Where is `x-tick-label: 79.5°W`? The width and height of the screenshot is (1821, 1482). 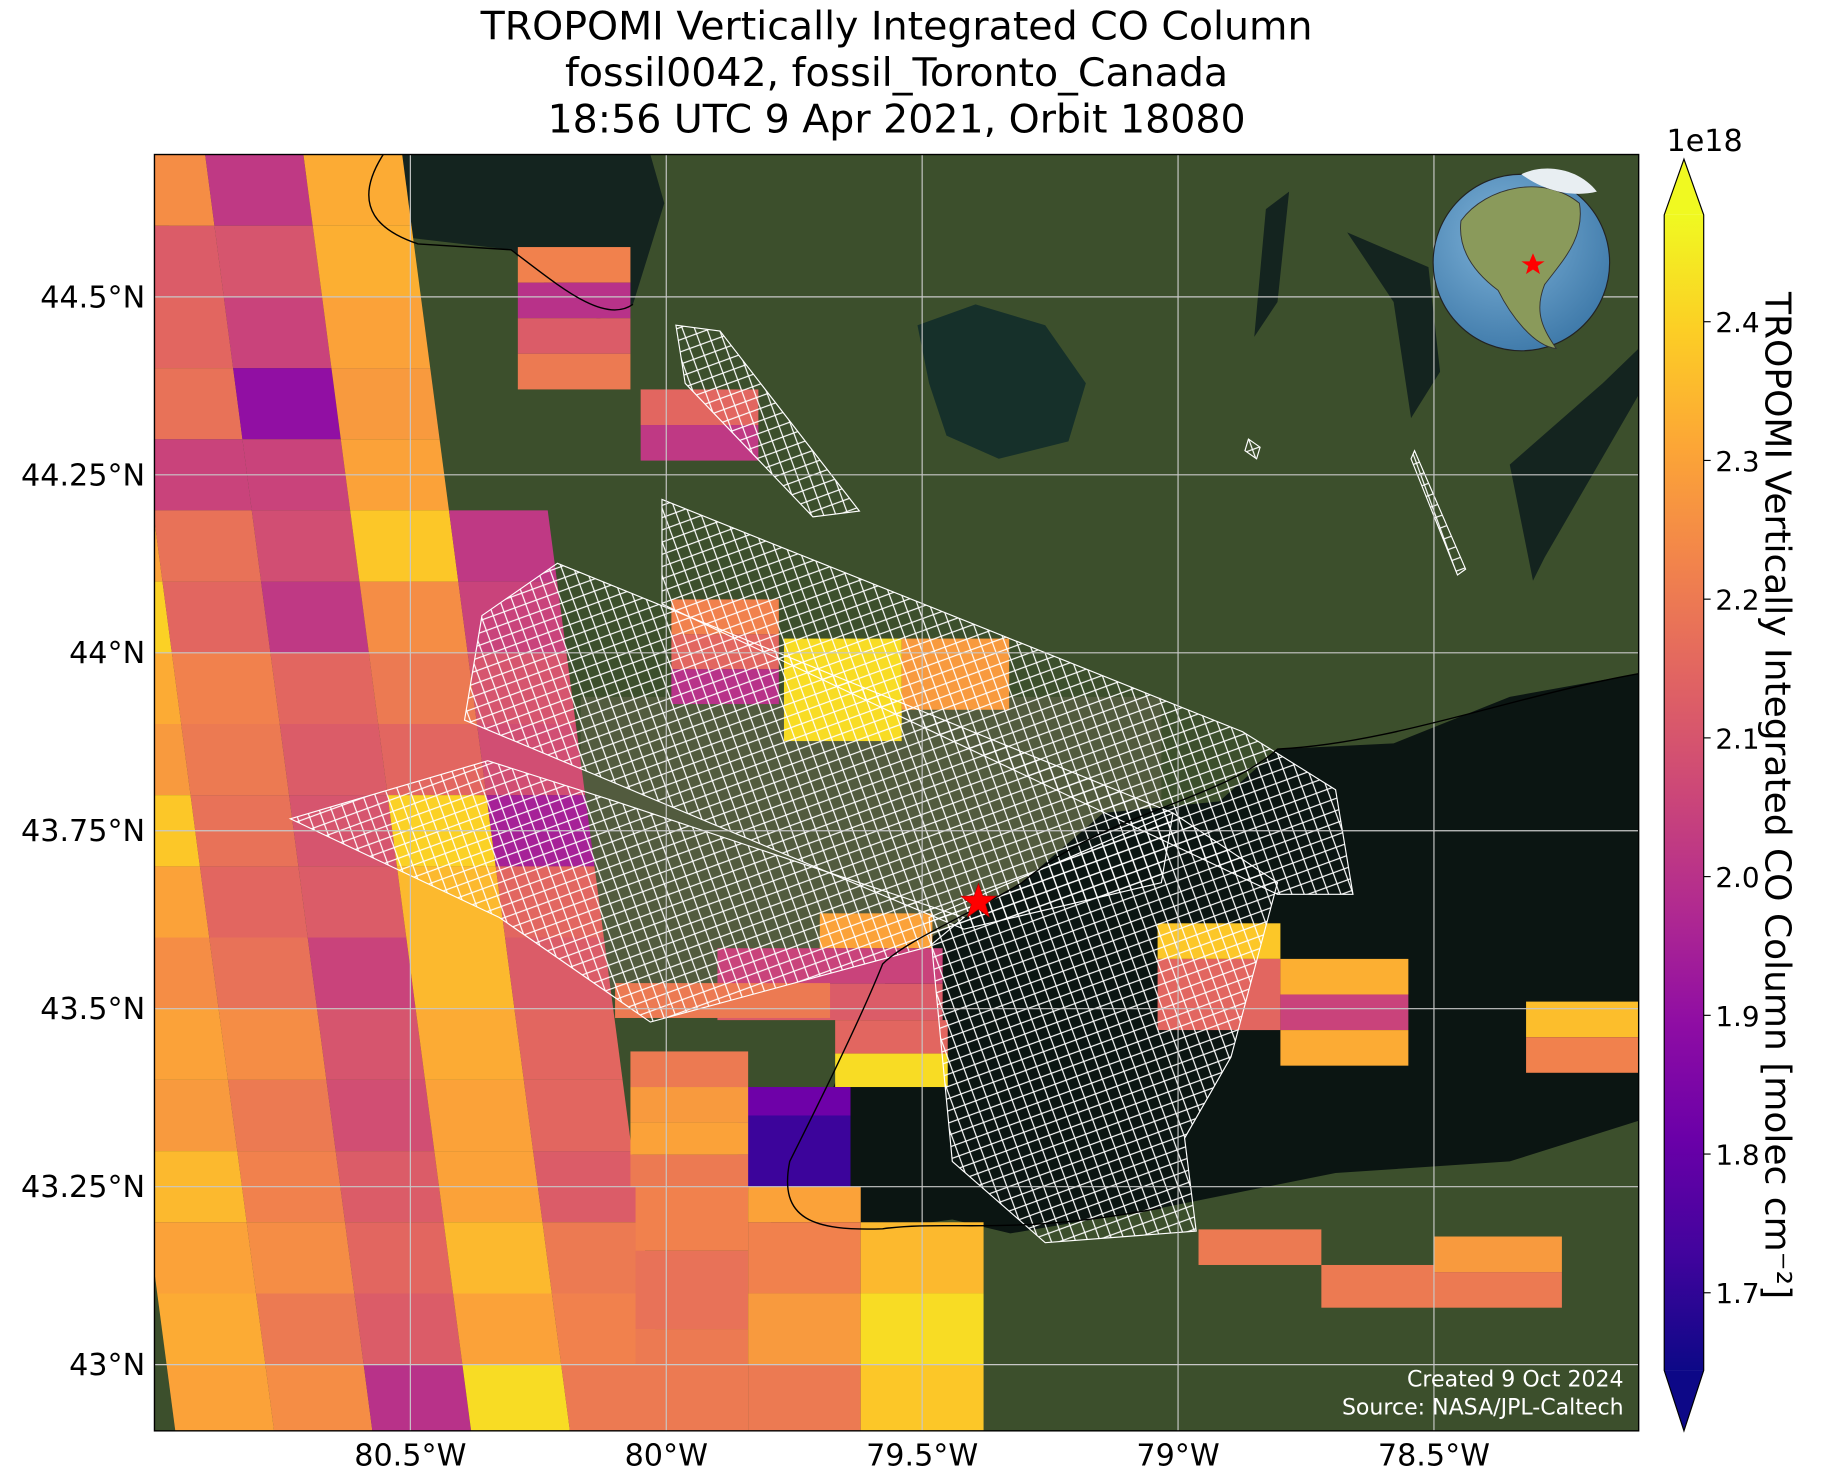
x-tick-label: 79.5°W is located at coordinates (922, 1456).